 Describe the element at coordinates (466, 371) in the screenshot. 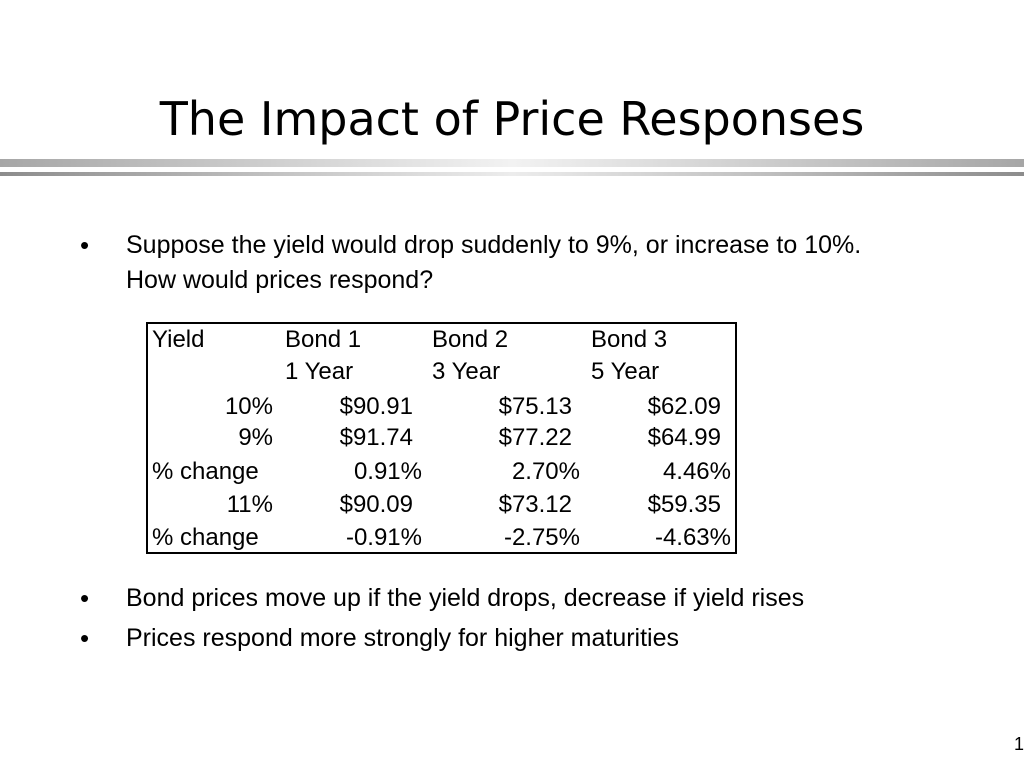

I see `table-header-maturity-bond2: 3 Year` at that location.